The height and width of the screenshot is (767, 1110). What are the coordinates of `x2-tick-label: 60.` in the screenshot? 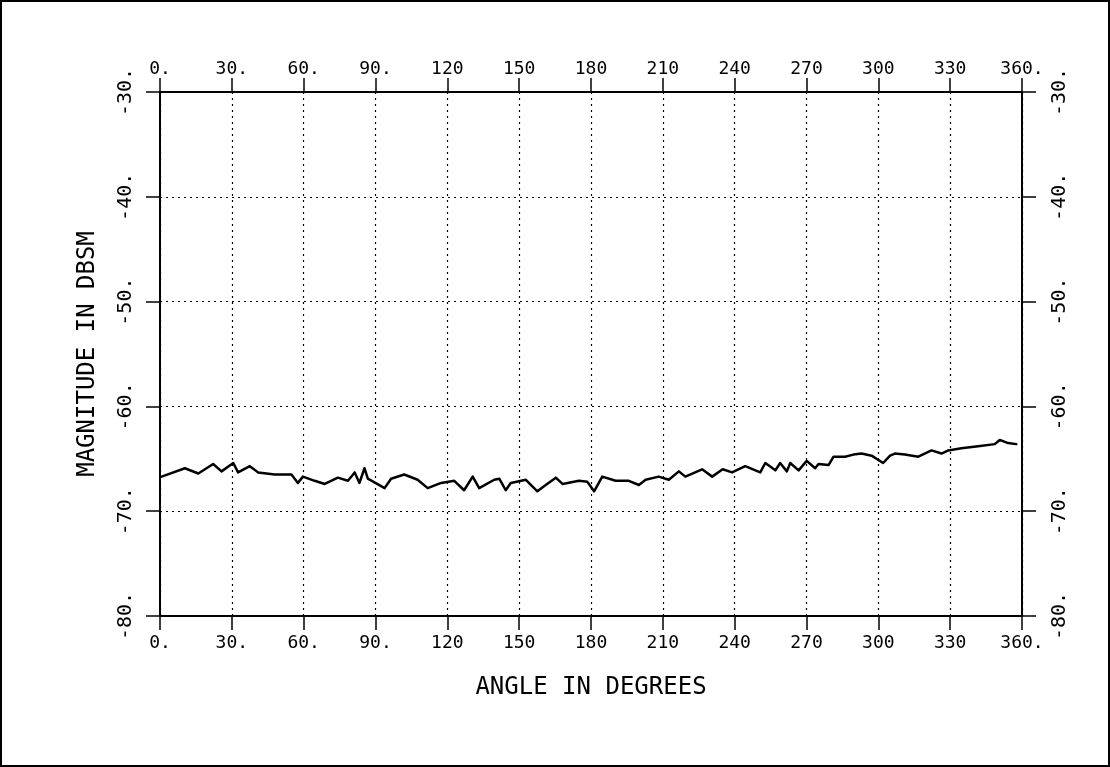 It's located at (303, 67).